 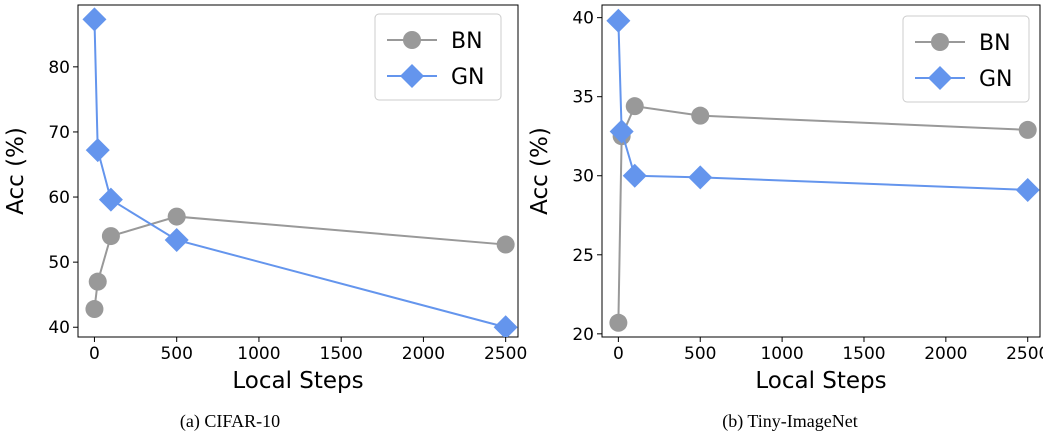 I want to click on y-tick-label: 35, so click(x=583, y=98).